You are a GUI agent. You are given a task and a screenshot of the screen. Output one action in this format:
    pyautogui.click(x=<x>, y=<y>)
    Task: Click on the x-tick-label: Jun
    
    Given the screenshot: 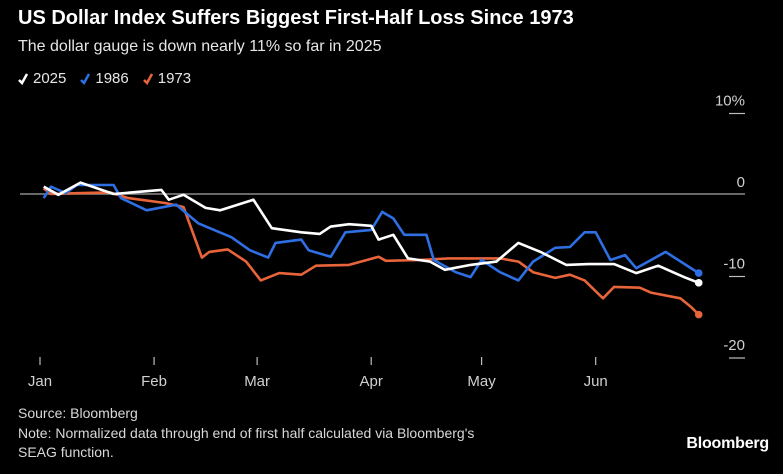 What is the action you would take?
    pyautogui.click(x=596, y=381)
    